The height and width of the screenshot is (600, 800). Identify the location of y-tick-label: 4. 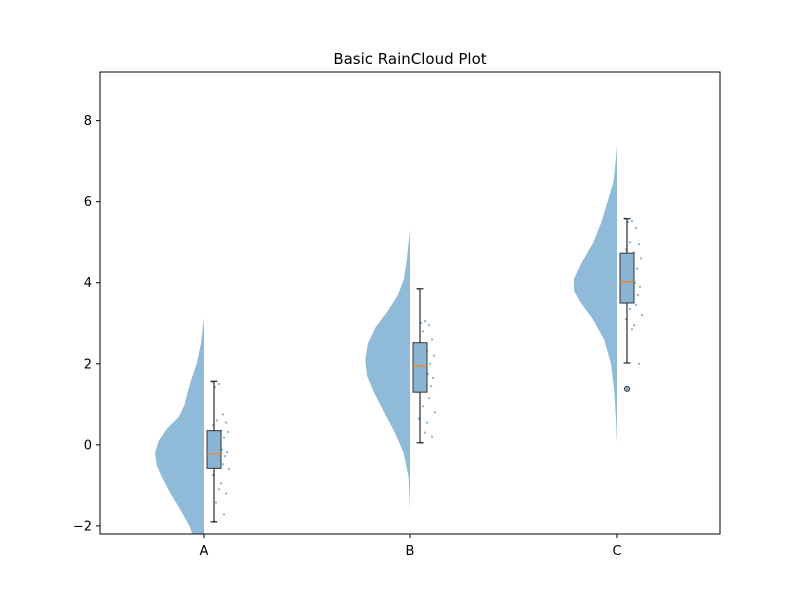
(88, 283).